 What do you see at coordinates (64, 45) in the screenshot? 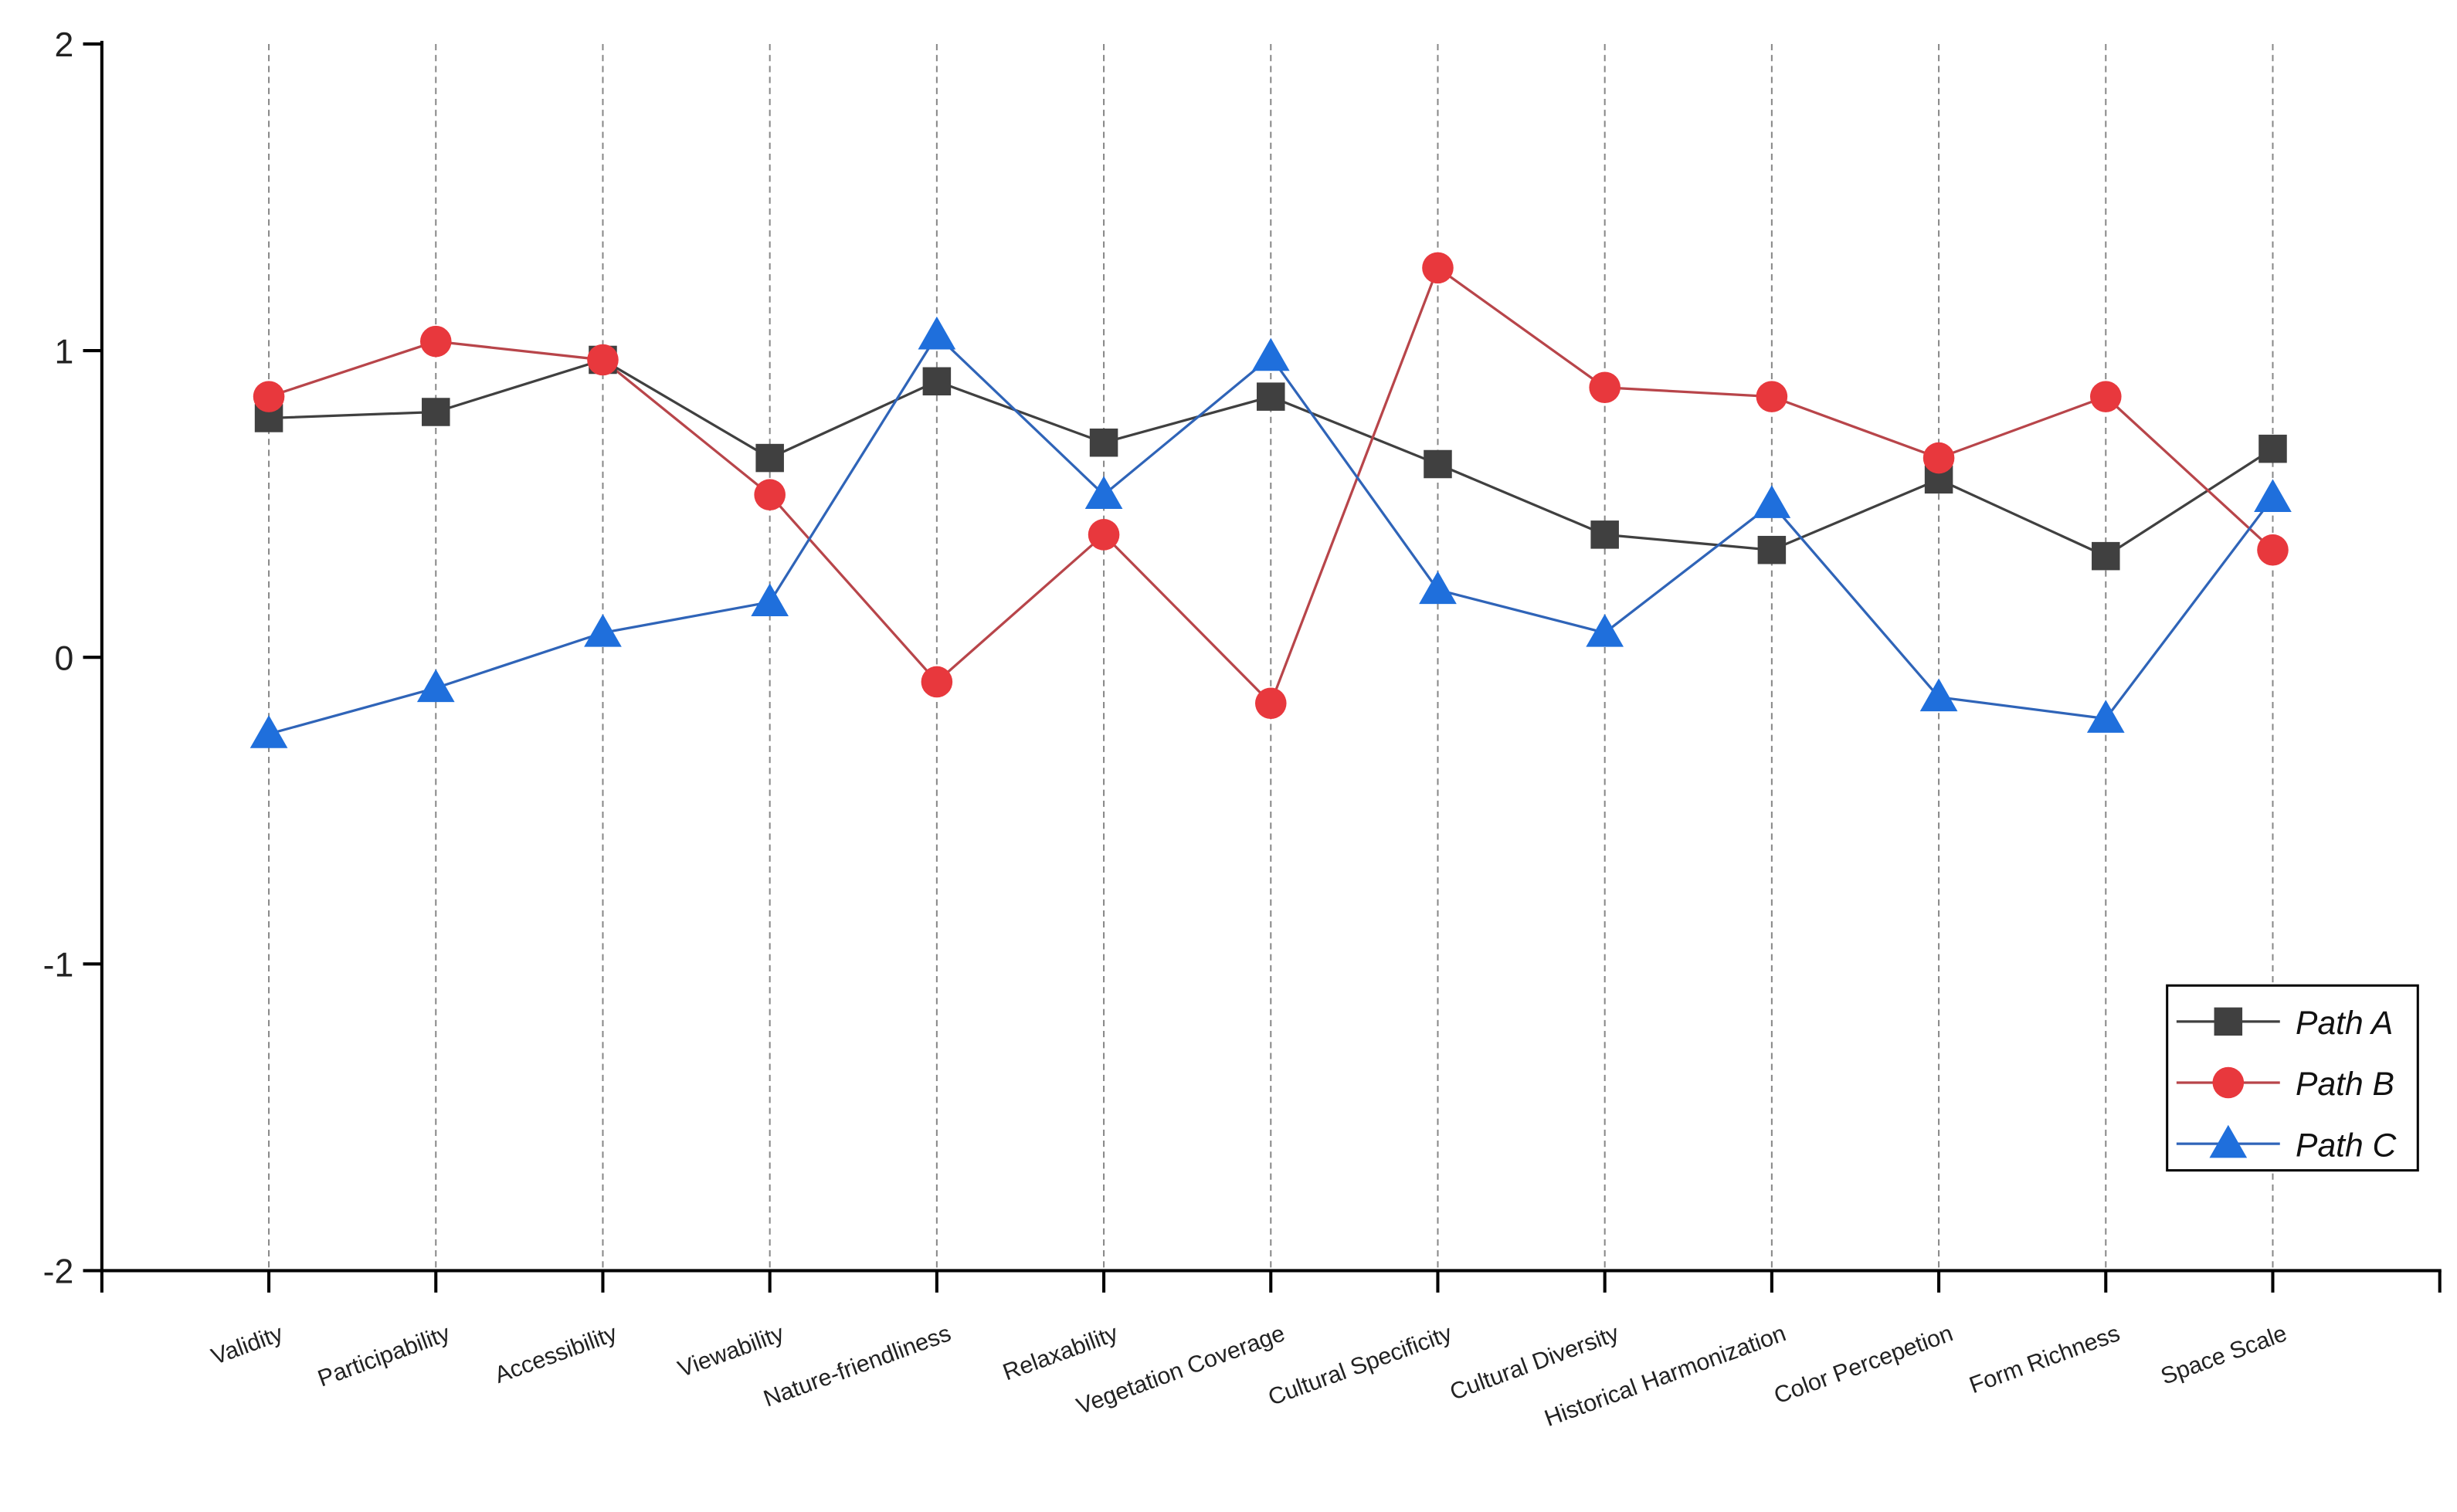
I see `y-tick-label: 2` at bounding box center [64, 45].